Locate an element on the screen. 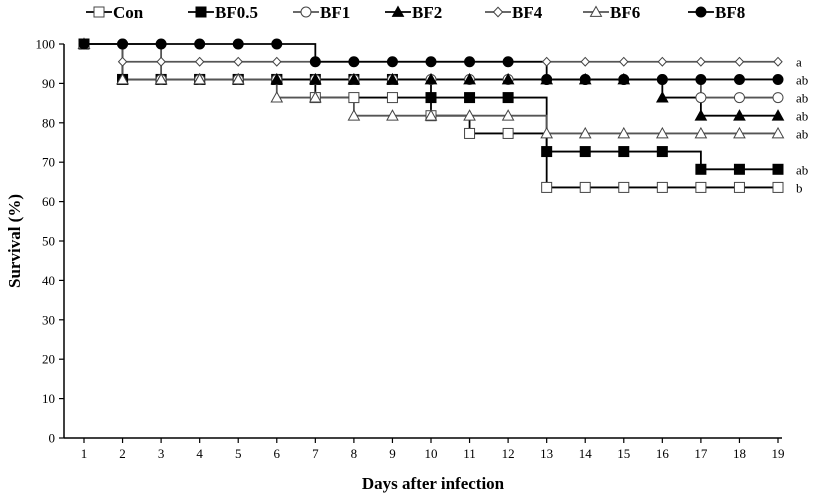  y-tick-label: 70 is located at coordinates (48, 162).